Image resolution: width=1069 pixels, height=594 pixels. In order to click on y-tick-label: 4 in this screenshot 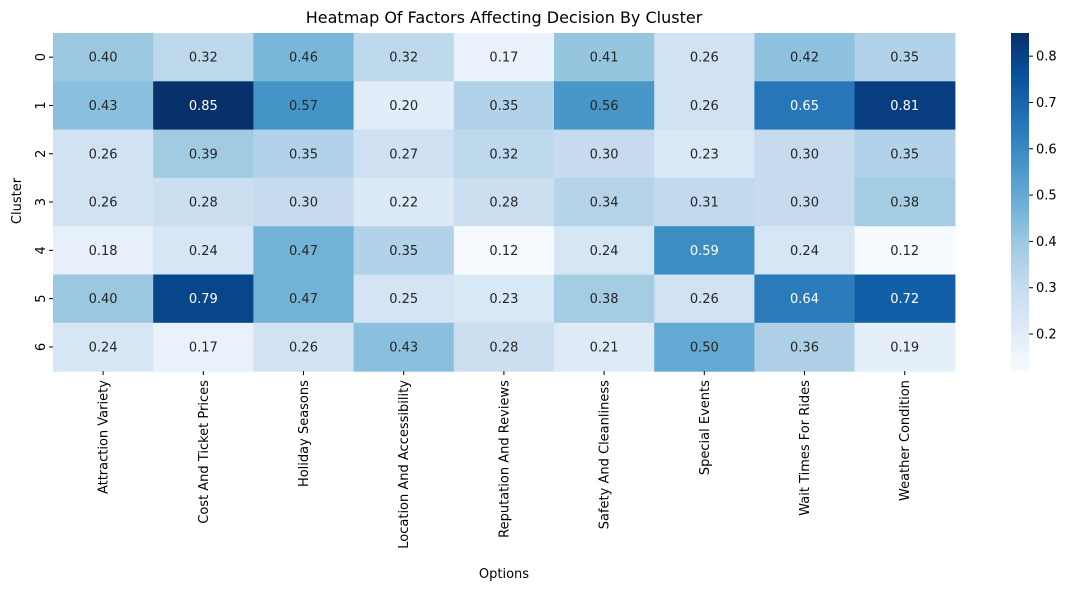, I will do `click(41, 250)`.